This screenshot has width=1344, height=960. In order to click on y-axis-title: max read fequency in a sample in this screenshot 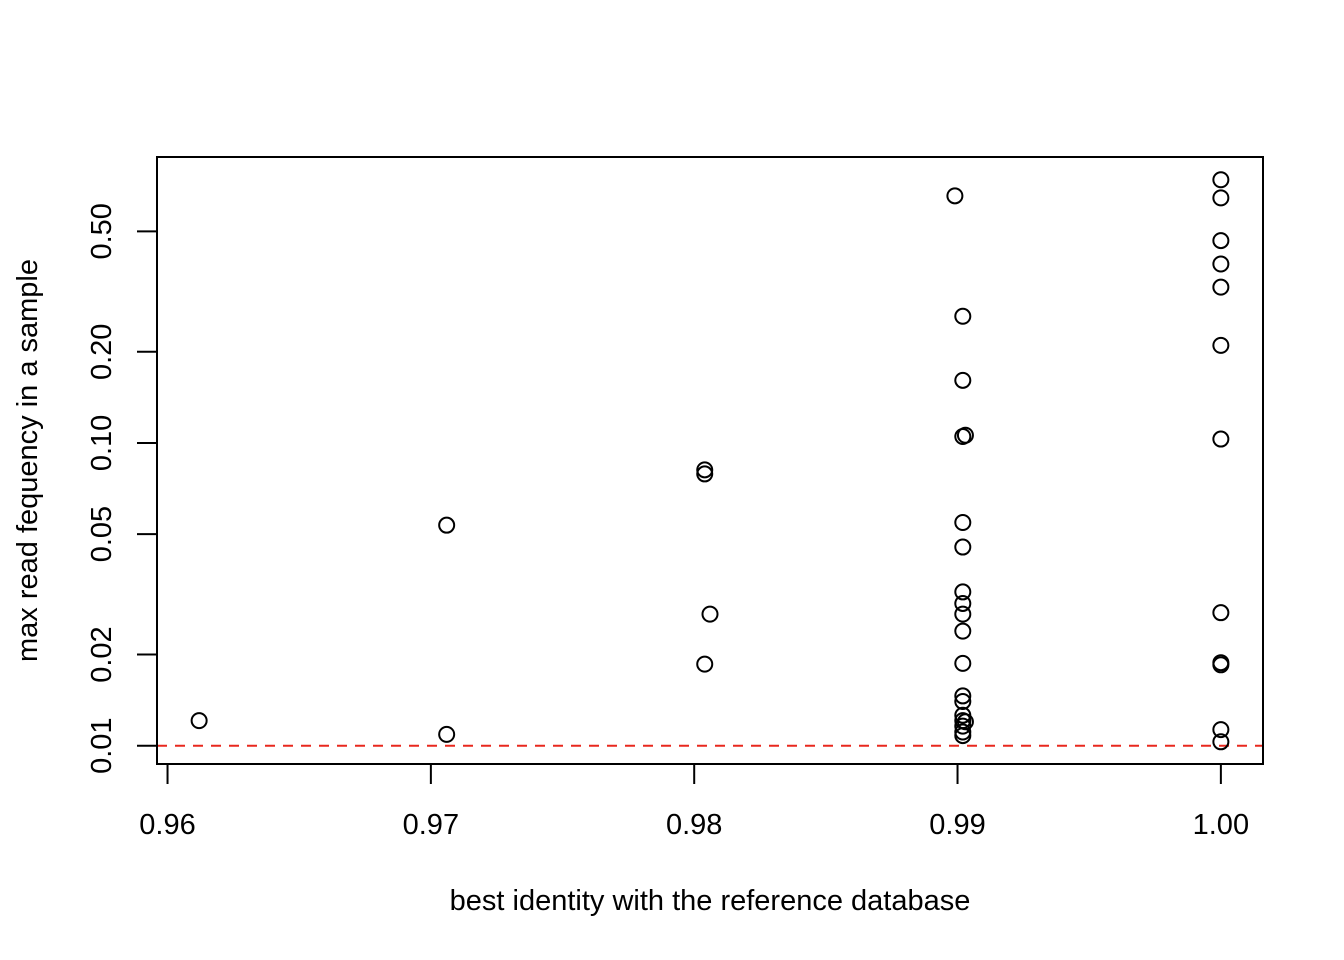, I will do `click(28, 460)`.